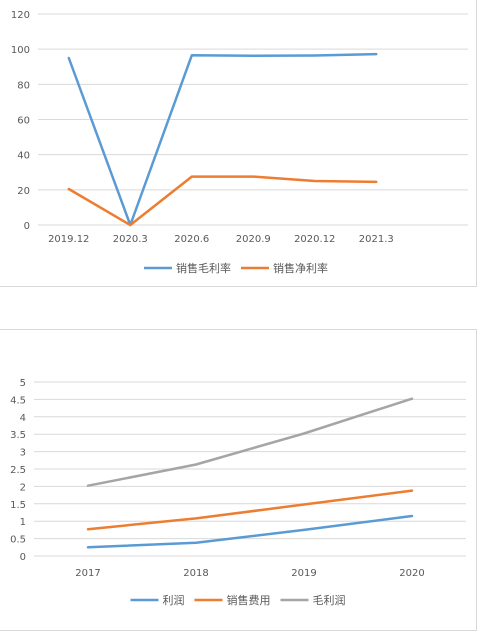 This screenshot has height=631, width=477. What do you see at coordinates (376, 239) in the screenshot?
I see `x-tick-label: 2021.3` at bounding box center [376, 239].